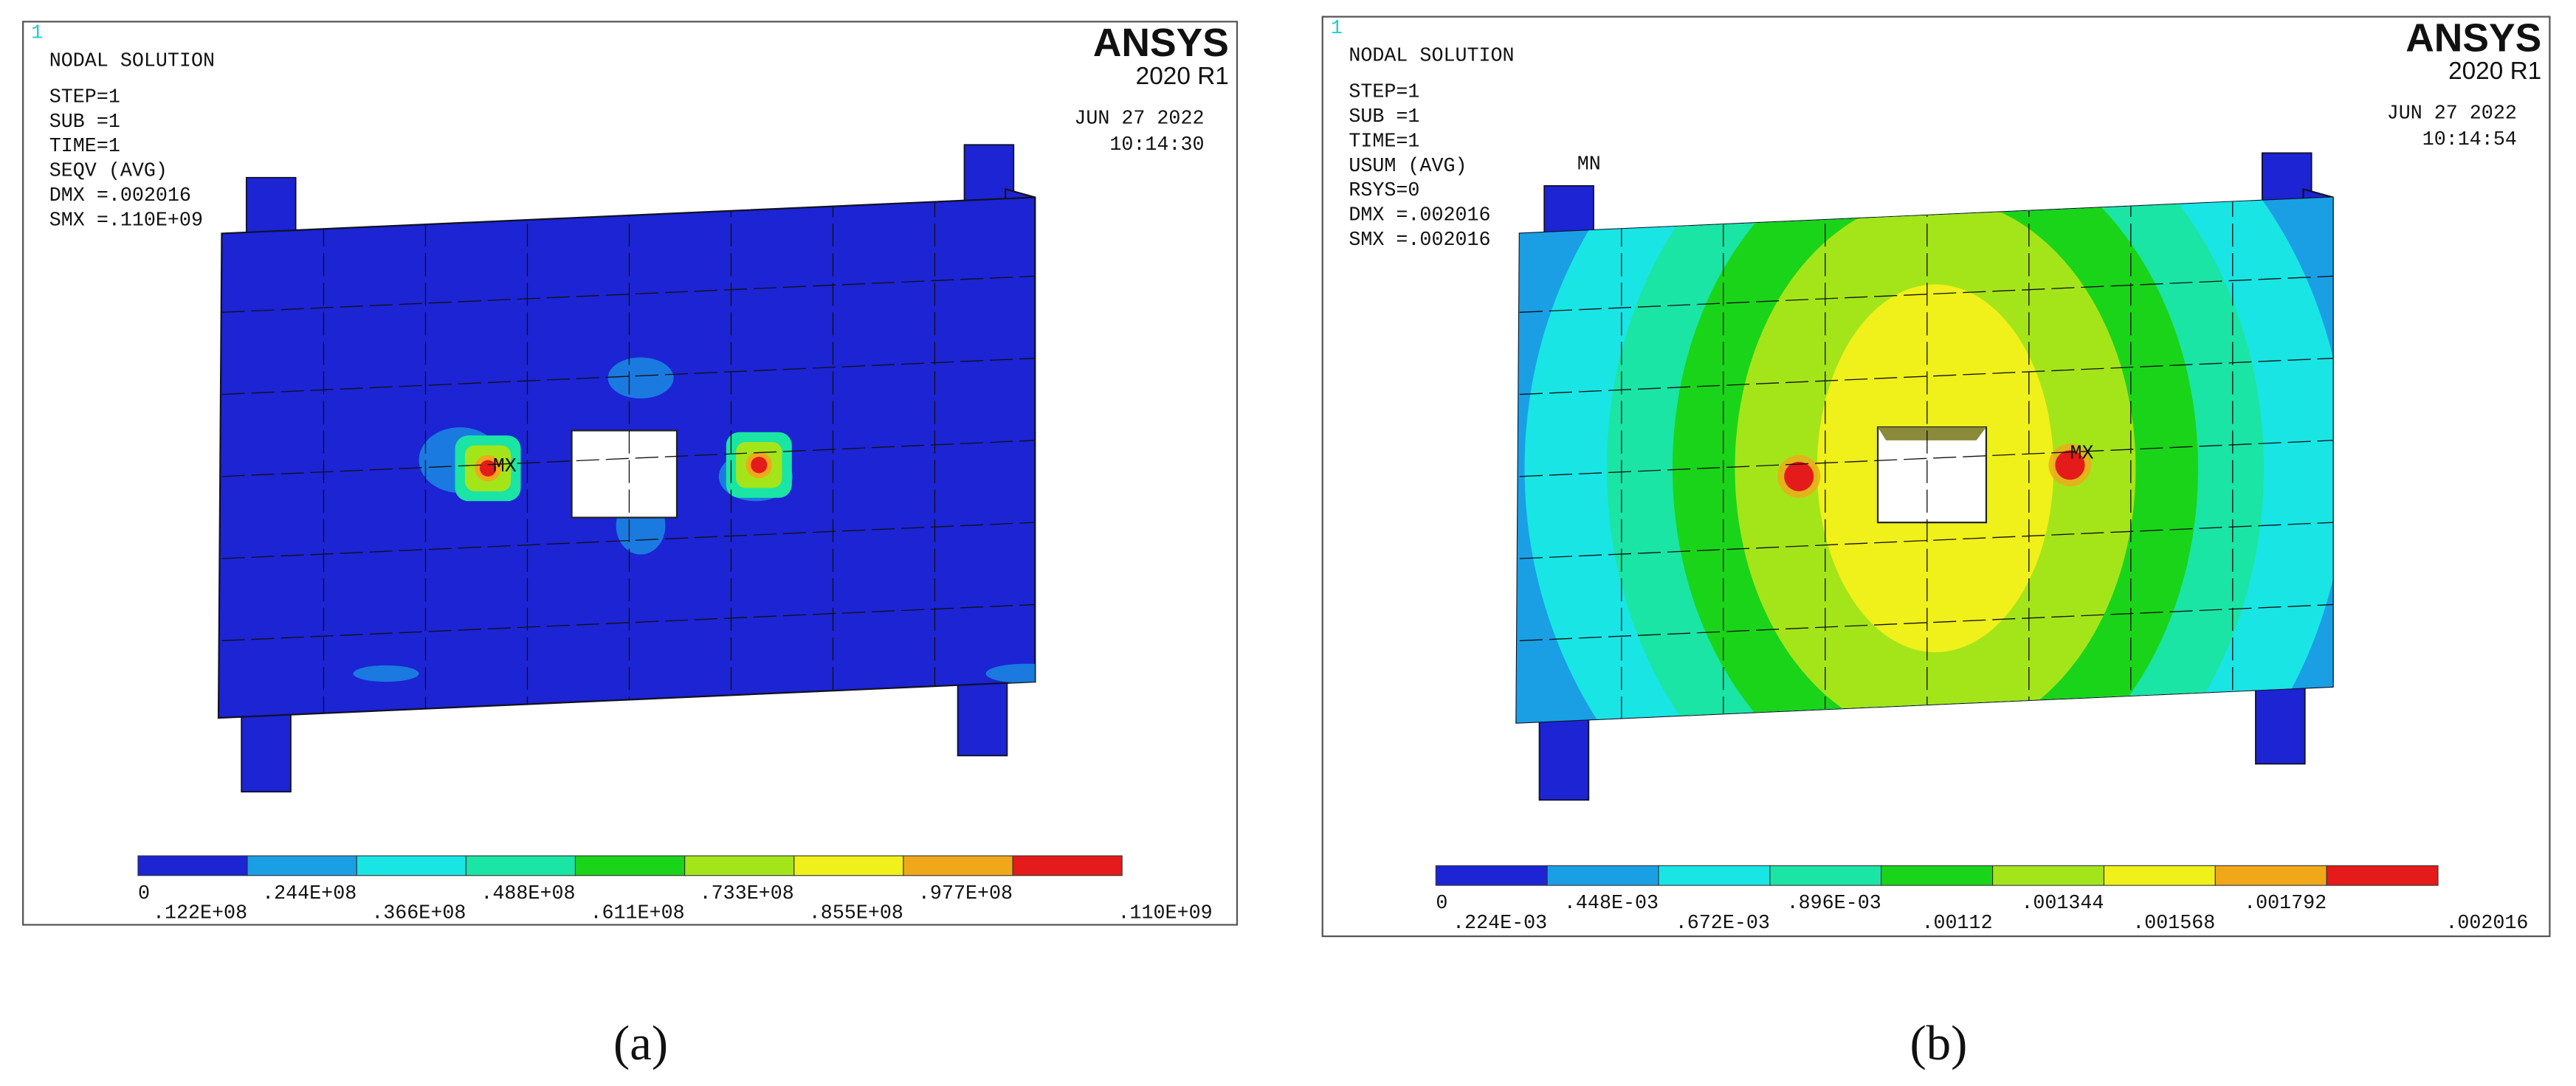 Image resolution: width=2576 pixels, height=1086 pixels. I want to click on legend-label: .855E+08, so click(856, 914).